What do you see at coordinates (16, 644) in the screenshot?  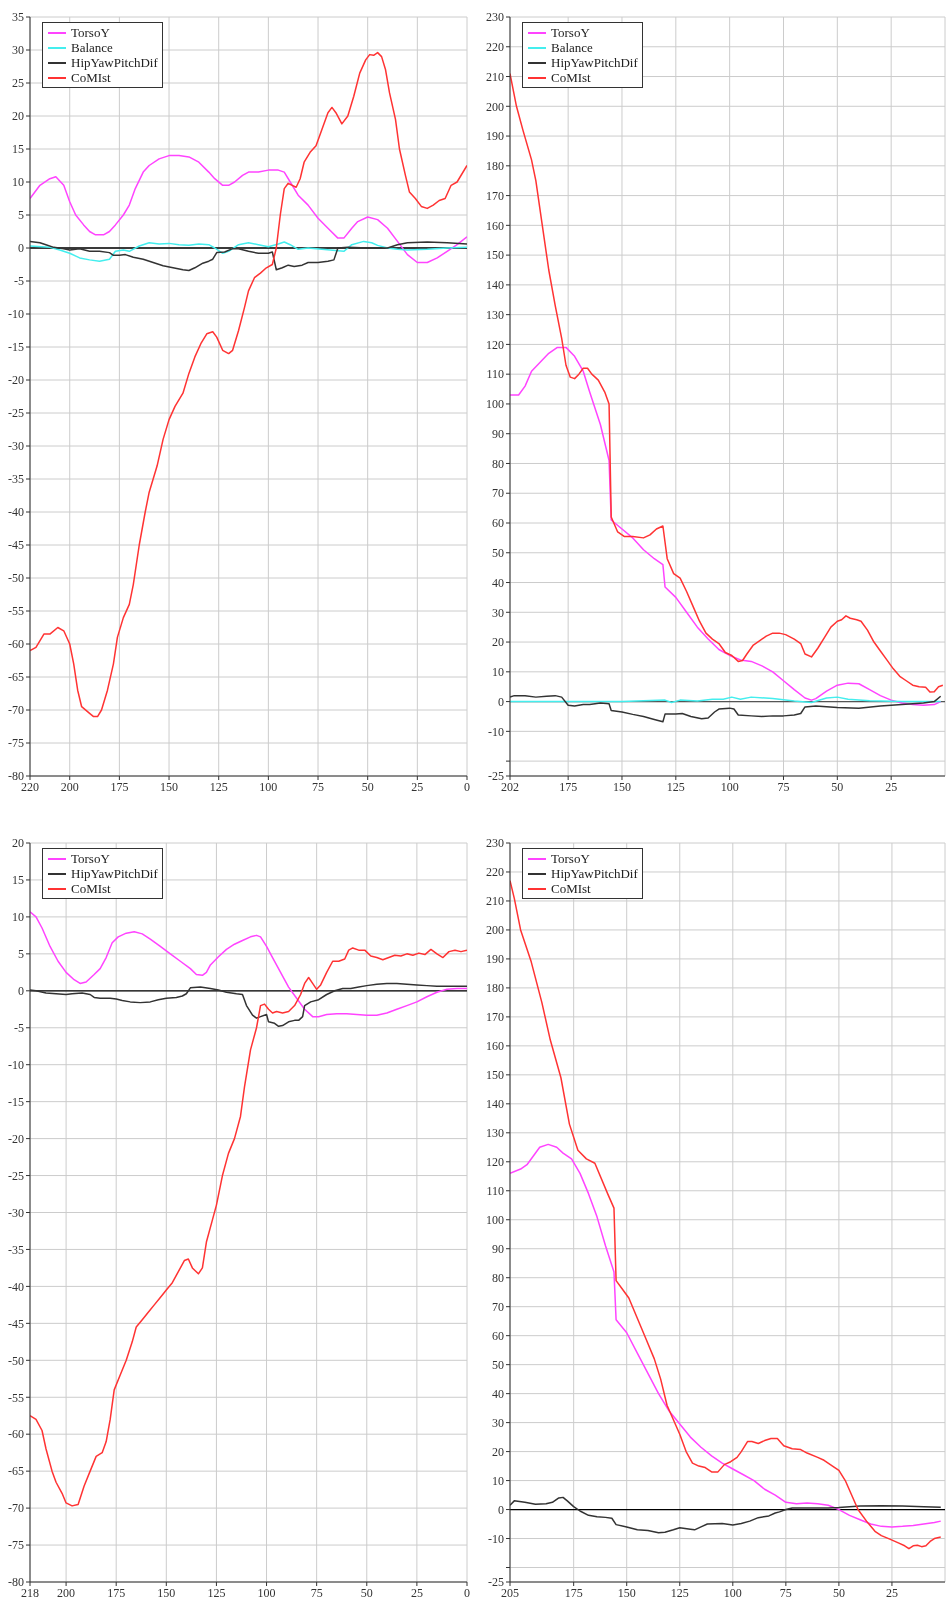 I see `y-tick-label: -60` at bounding box center [16, 644].